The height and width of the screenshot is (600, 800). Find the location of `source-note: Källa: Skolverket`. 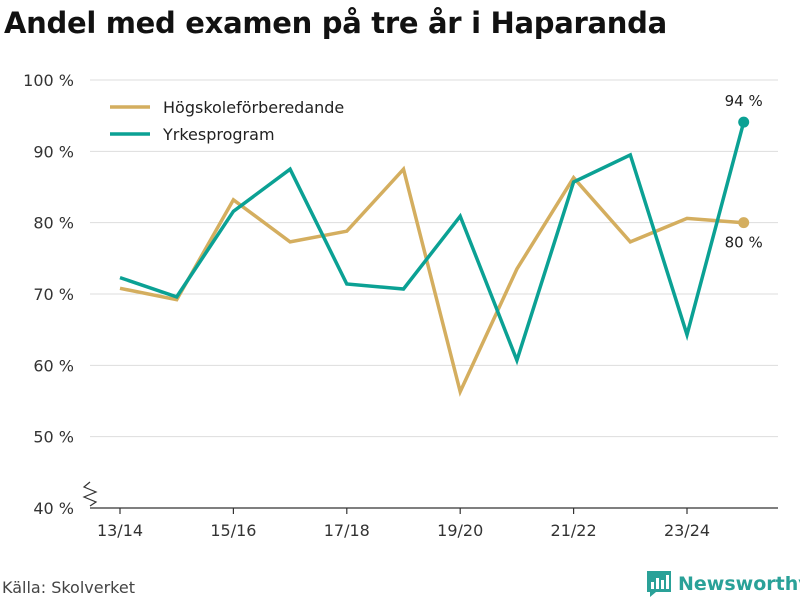

source-note: Källa: Skolverket is located at coordinates (68, 587).